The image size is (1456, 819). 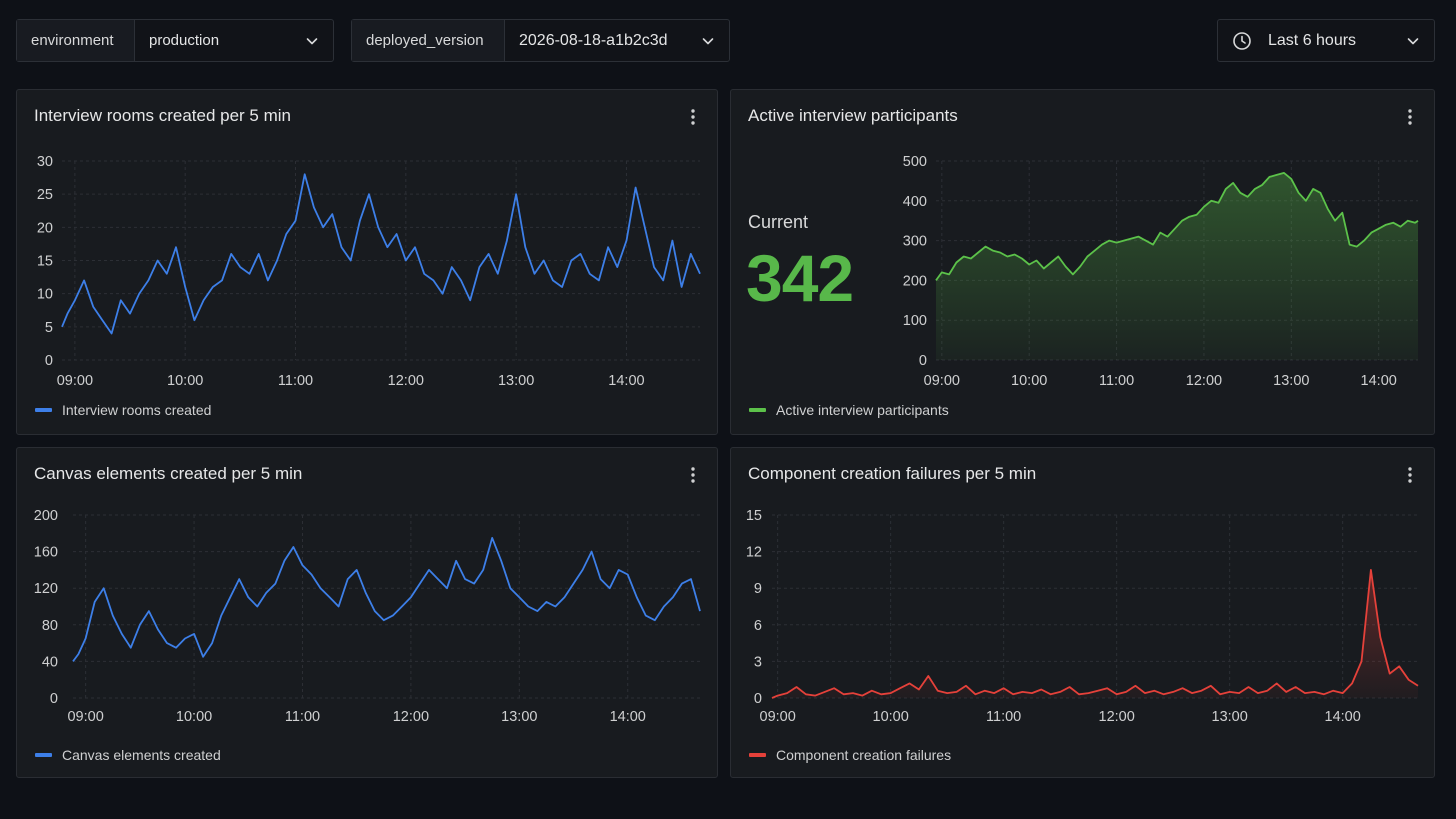 What do you see at coordinates (46, 589) in the screenshot?
I see `y-tick-label: 120` at bounding box center [46, 589].